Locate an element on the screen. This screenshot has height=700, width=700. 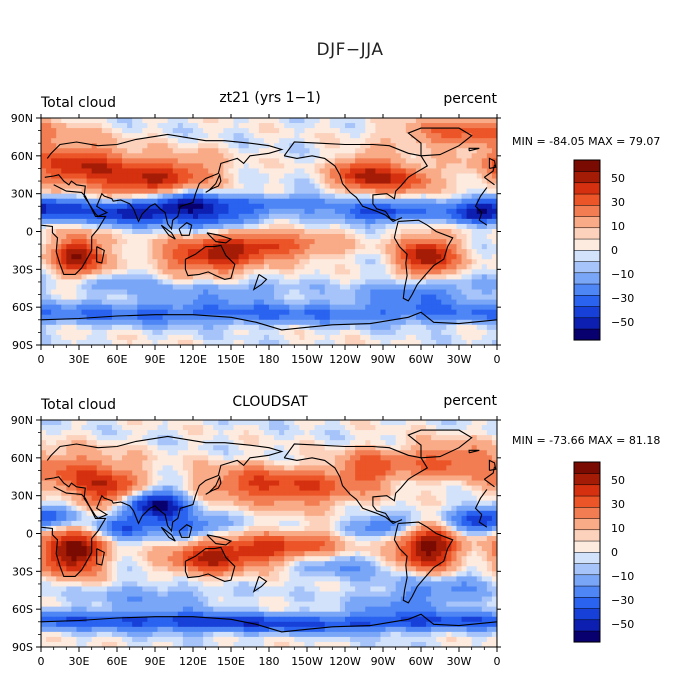
colorbar-label: −50 is located at coordinates (622, 322).